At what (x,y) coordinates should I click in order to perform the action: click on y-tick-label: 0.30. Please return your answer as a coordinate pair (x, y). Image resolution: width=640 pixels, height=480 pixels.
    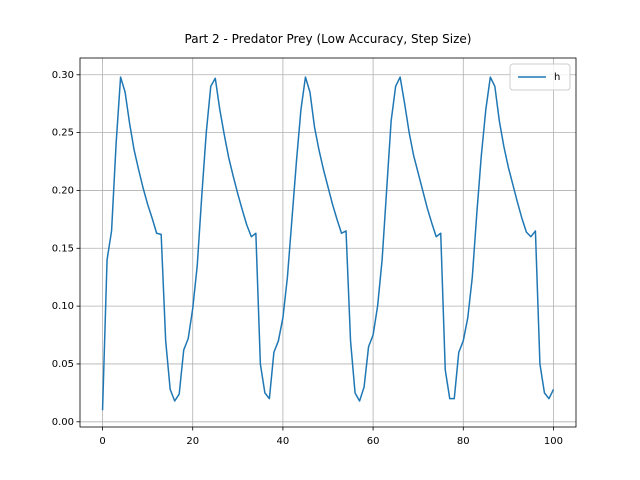
    Looking at the image, I should click on (63, 75).